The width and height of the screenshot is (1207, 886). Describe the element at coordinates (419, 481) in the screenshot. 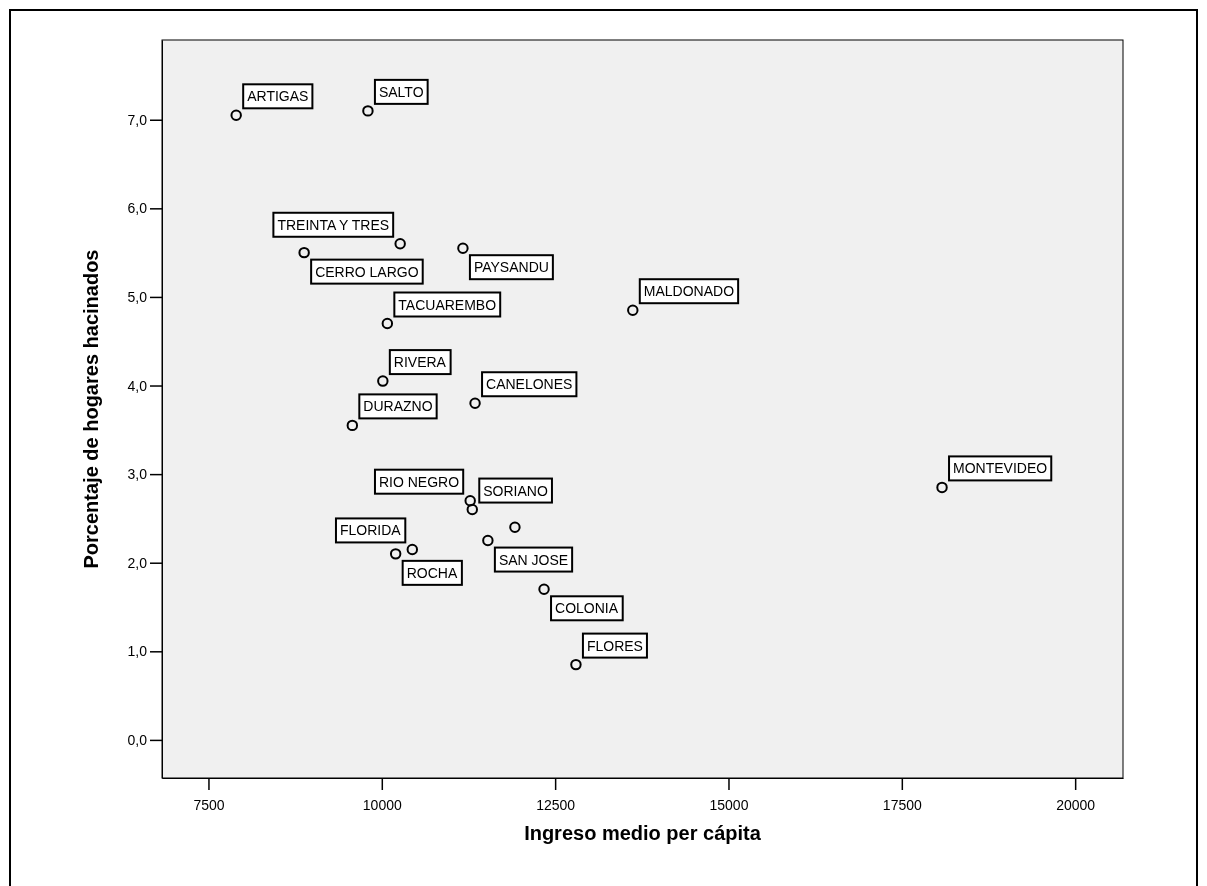

I see `annotation: RIO NEGRO` at that location.